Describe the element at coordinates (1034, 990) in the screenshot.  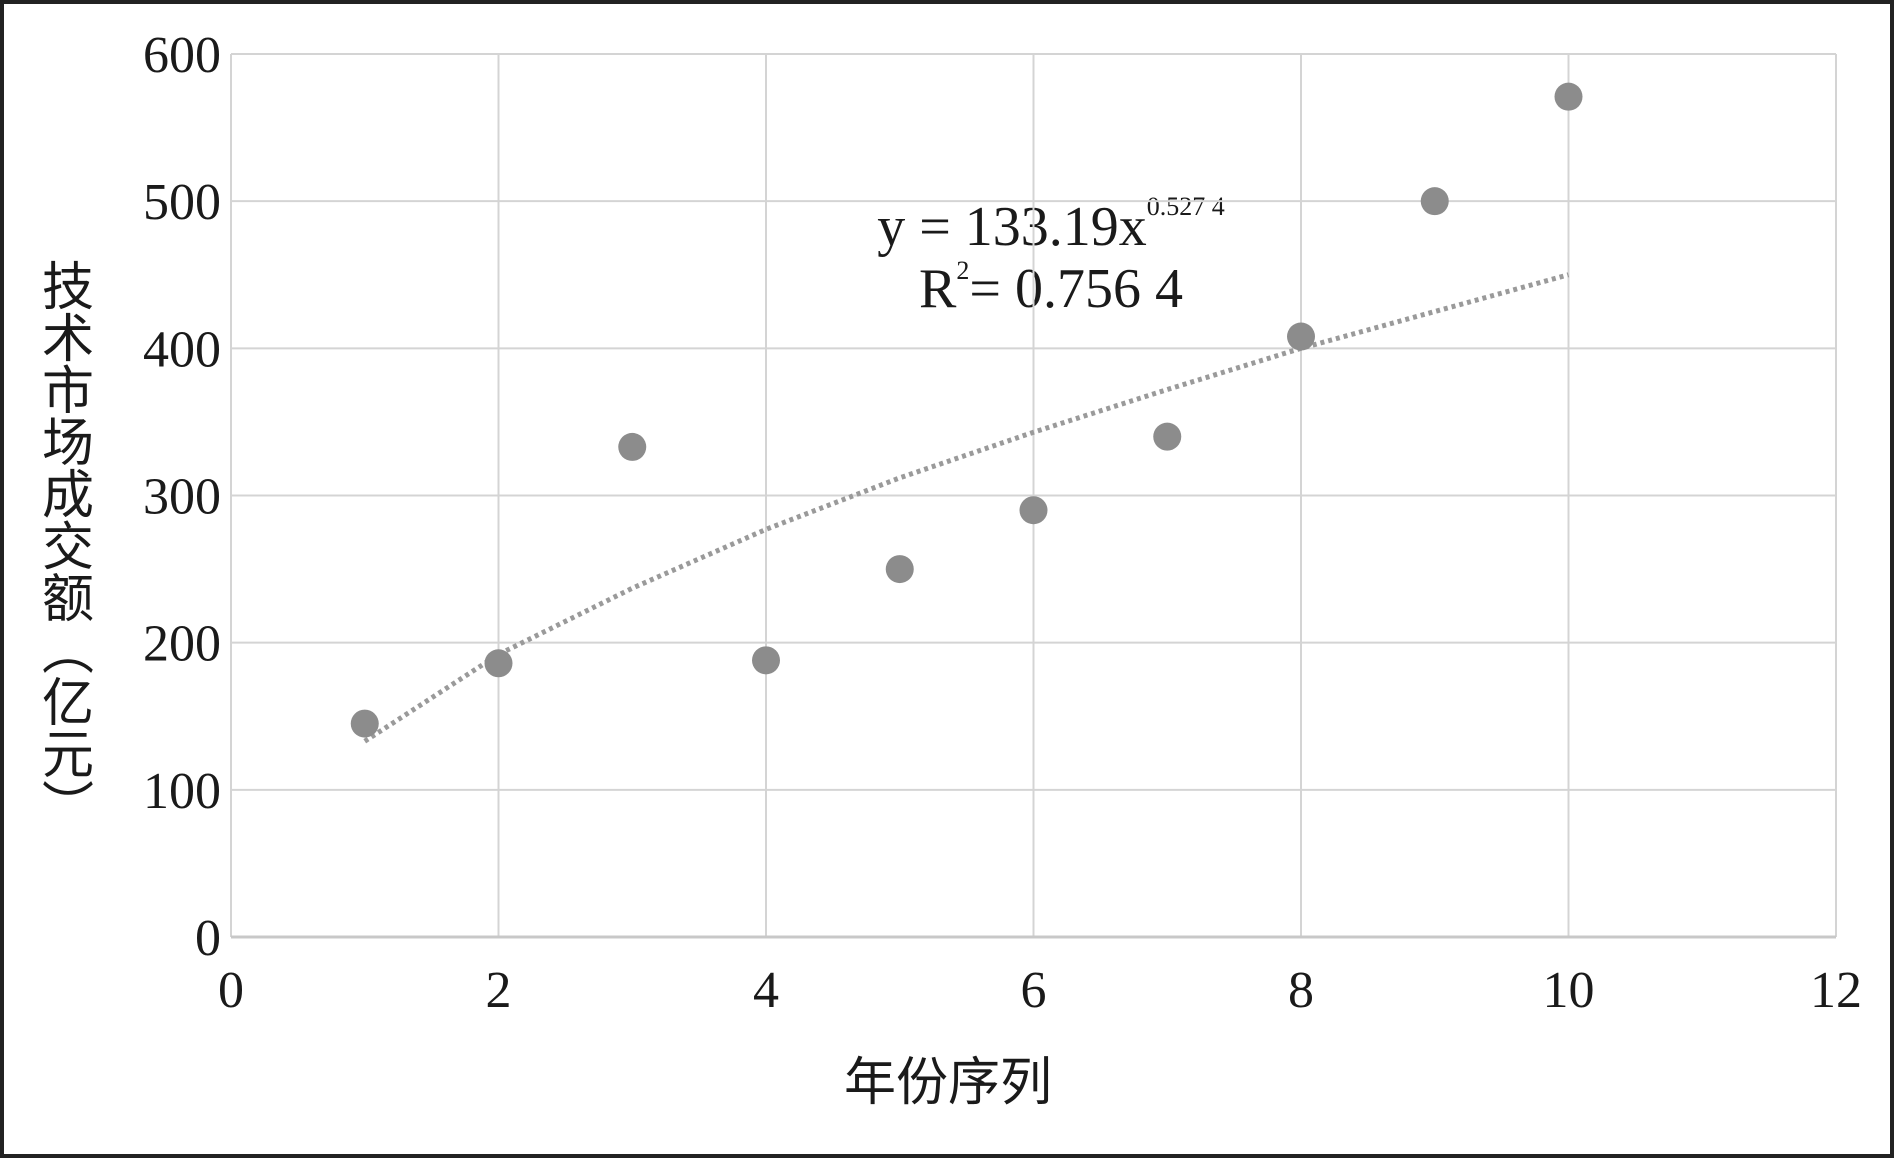
I see `x-tick-label: 6` at that location.